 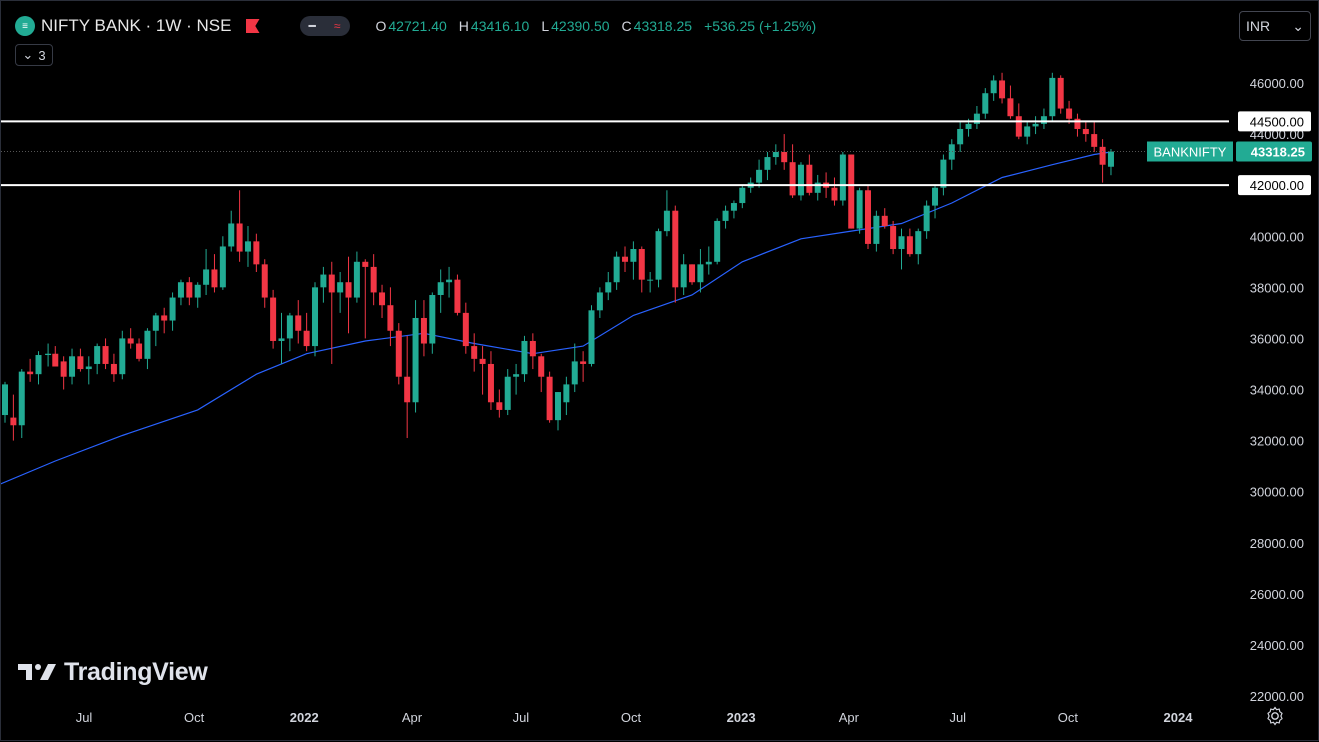 I want to click on symbol-title: NIFTY BANK · 1W · NSE, so click(x=136, y=25).